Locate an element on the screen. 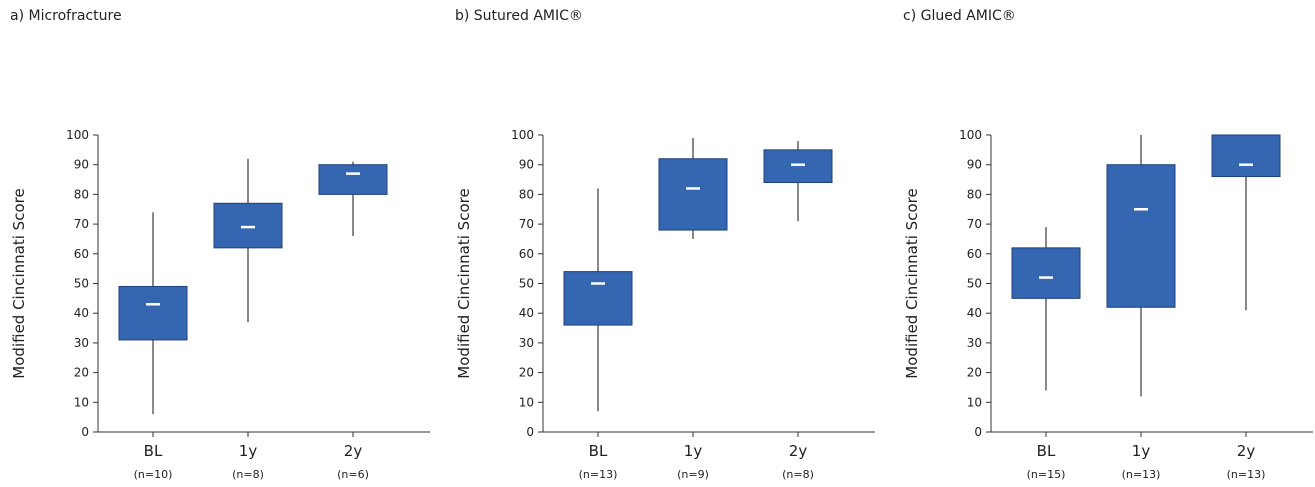 This screenshot has height=487, width=1315. chart-title: b) Sutured AMIC® is located at coordinates (519, 16).